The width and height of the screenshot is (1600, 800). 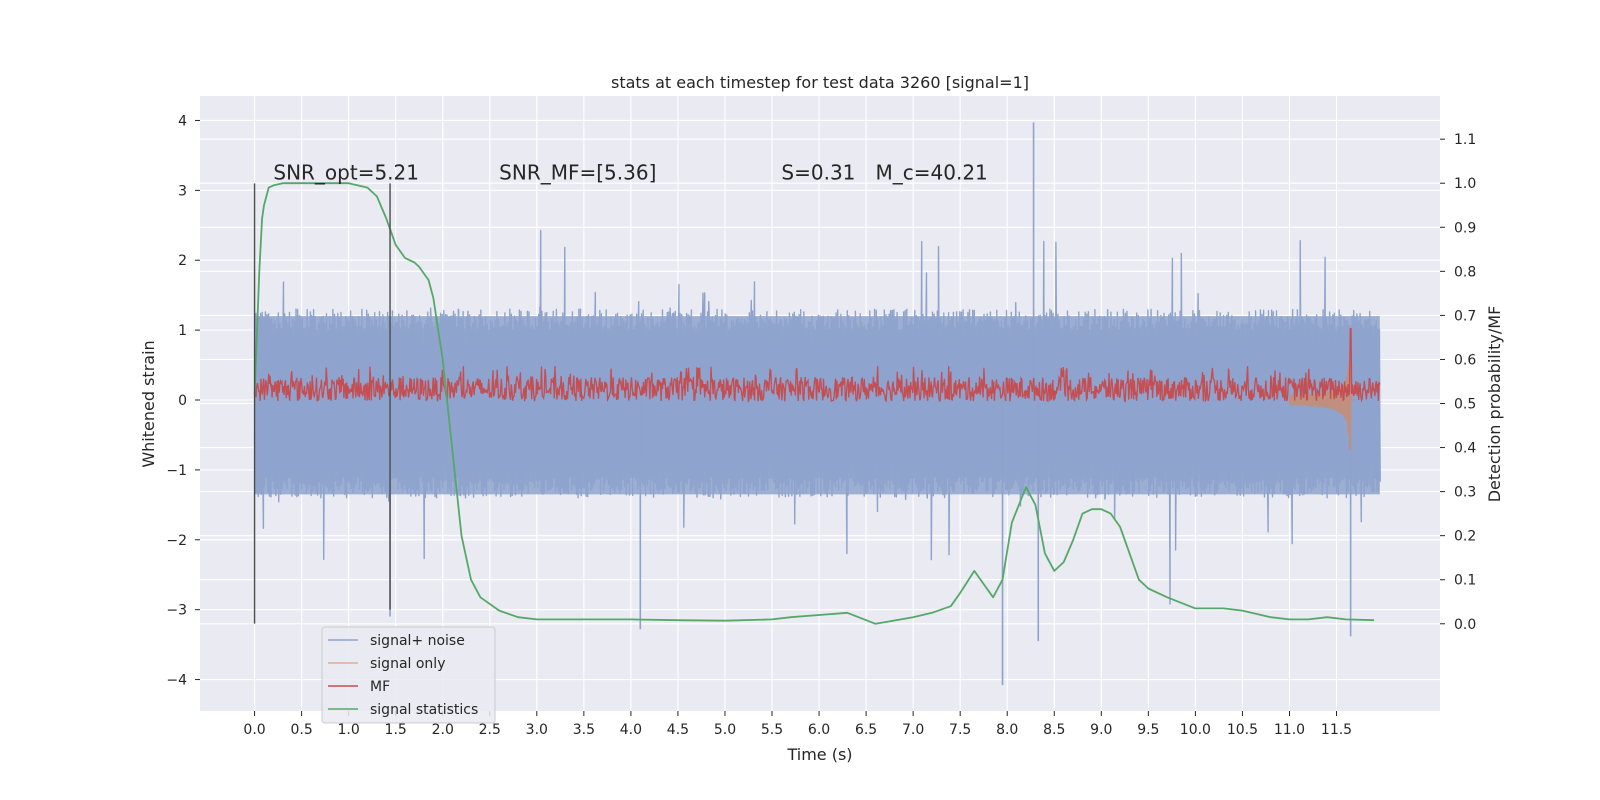 I want to click on legend-box, so click(x=408, y=675).